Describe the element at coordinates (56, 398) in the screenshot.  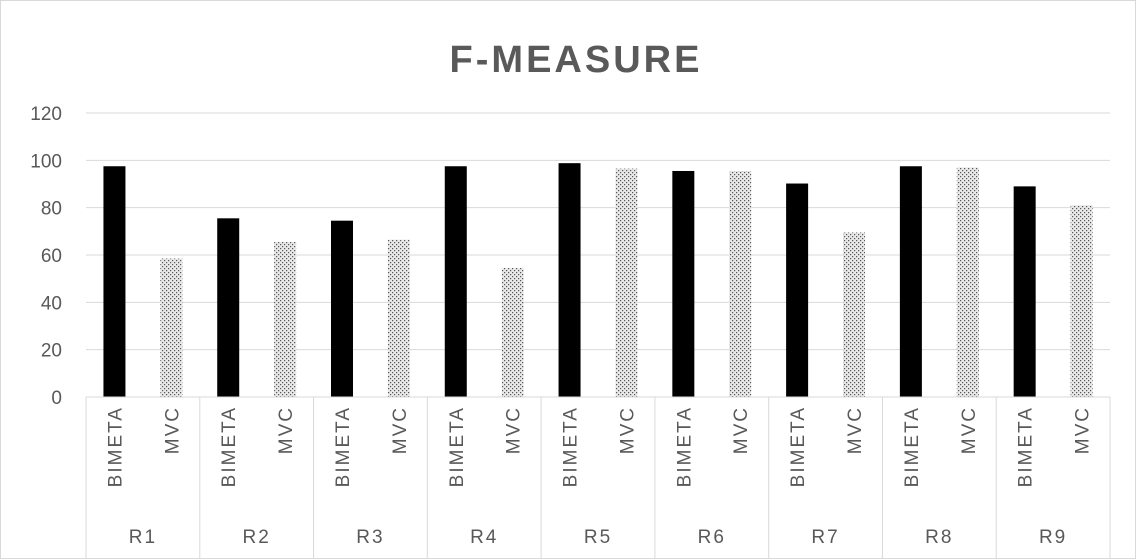
I see `y-tick-label: 0` at that location.